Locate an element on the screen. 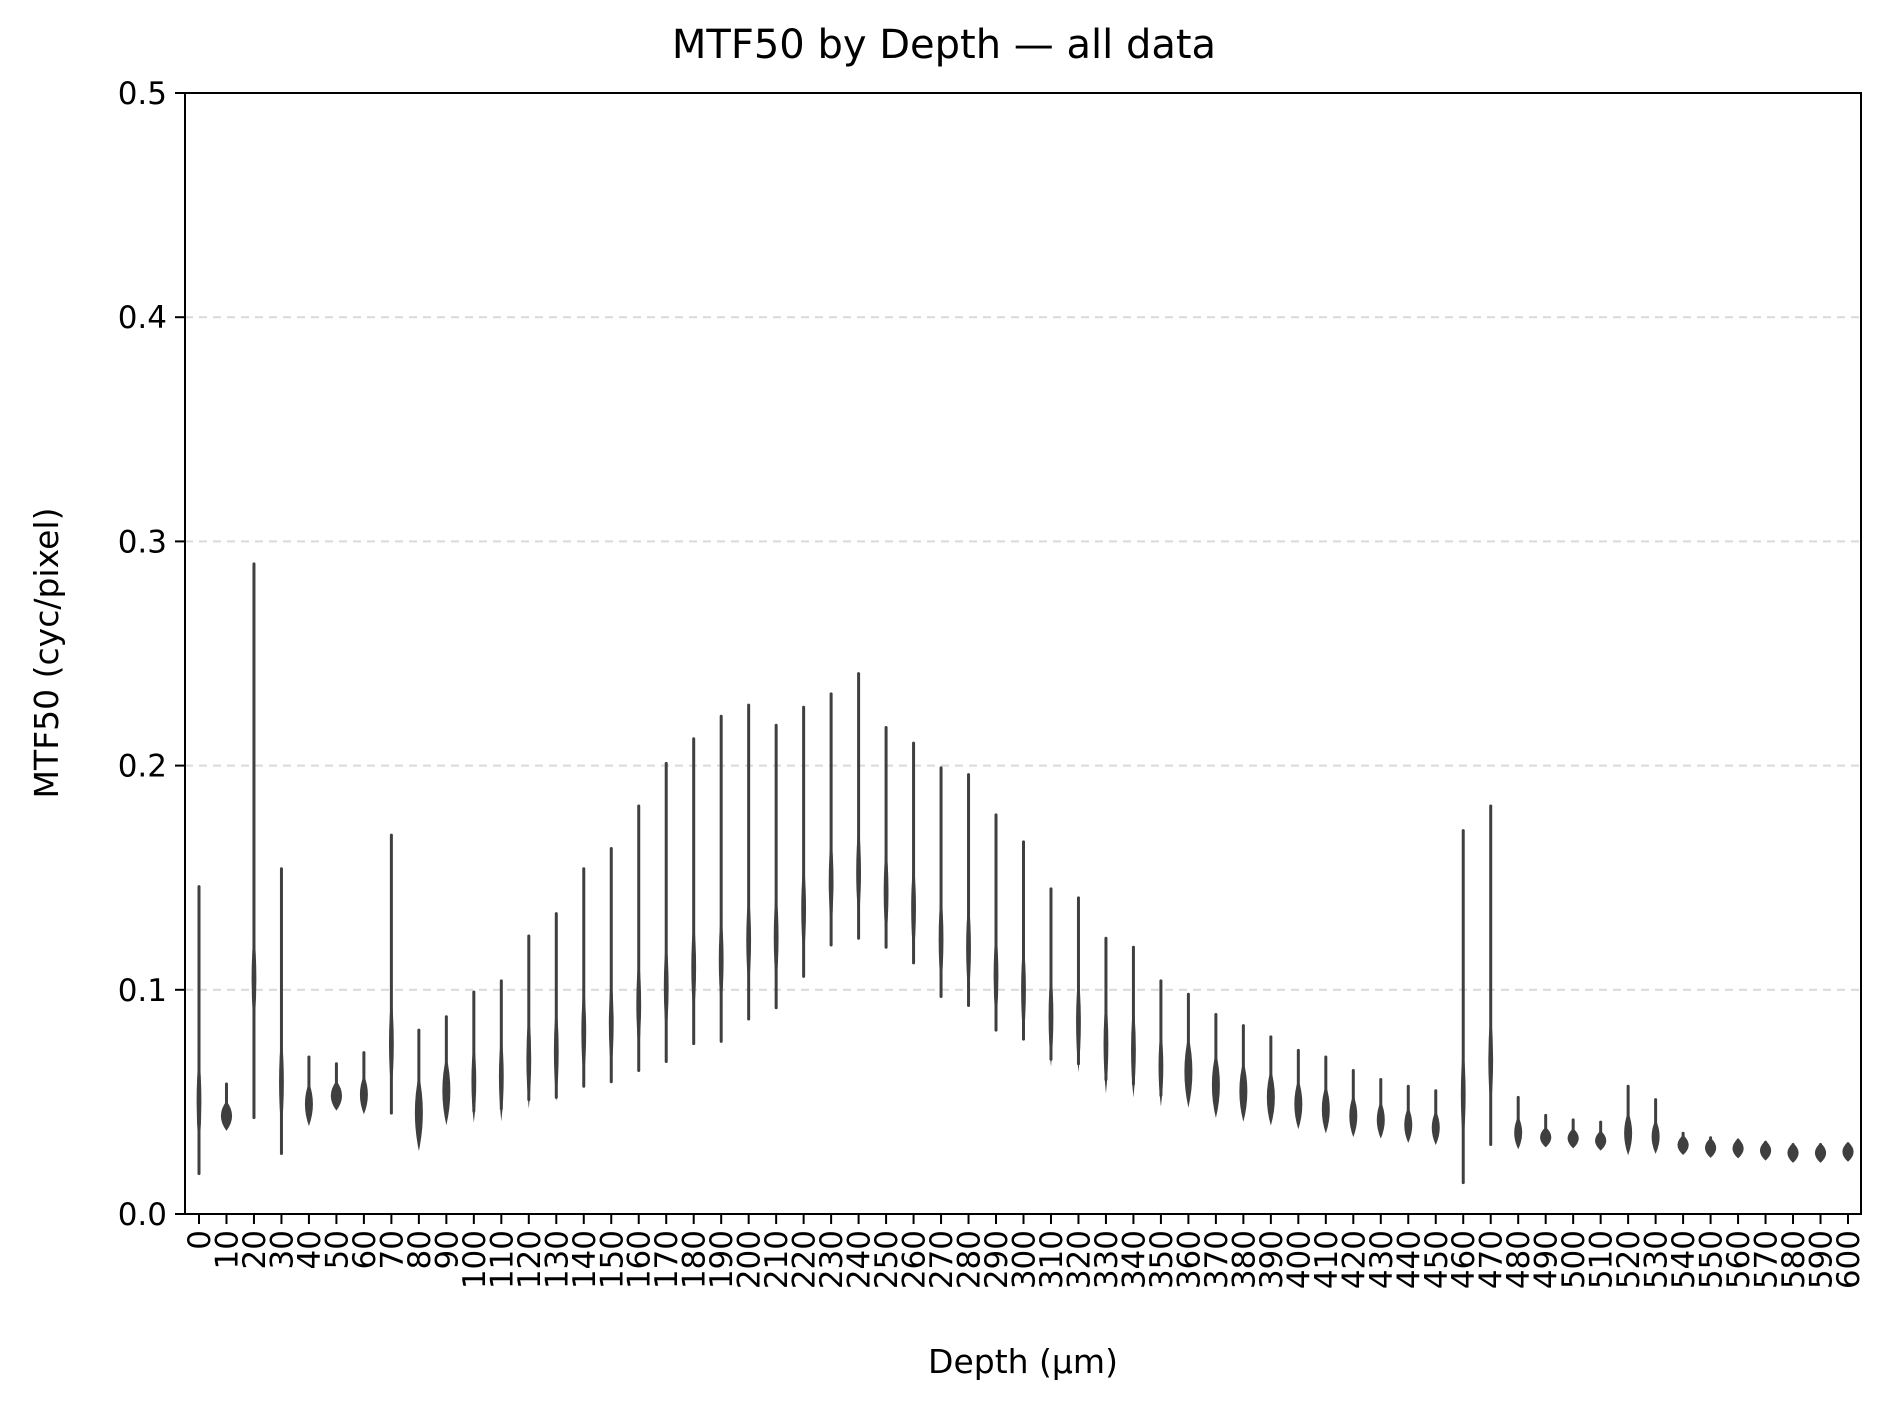  x-tick-label: 410 is located at coordinates (1327, 1259).